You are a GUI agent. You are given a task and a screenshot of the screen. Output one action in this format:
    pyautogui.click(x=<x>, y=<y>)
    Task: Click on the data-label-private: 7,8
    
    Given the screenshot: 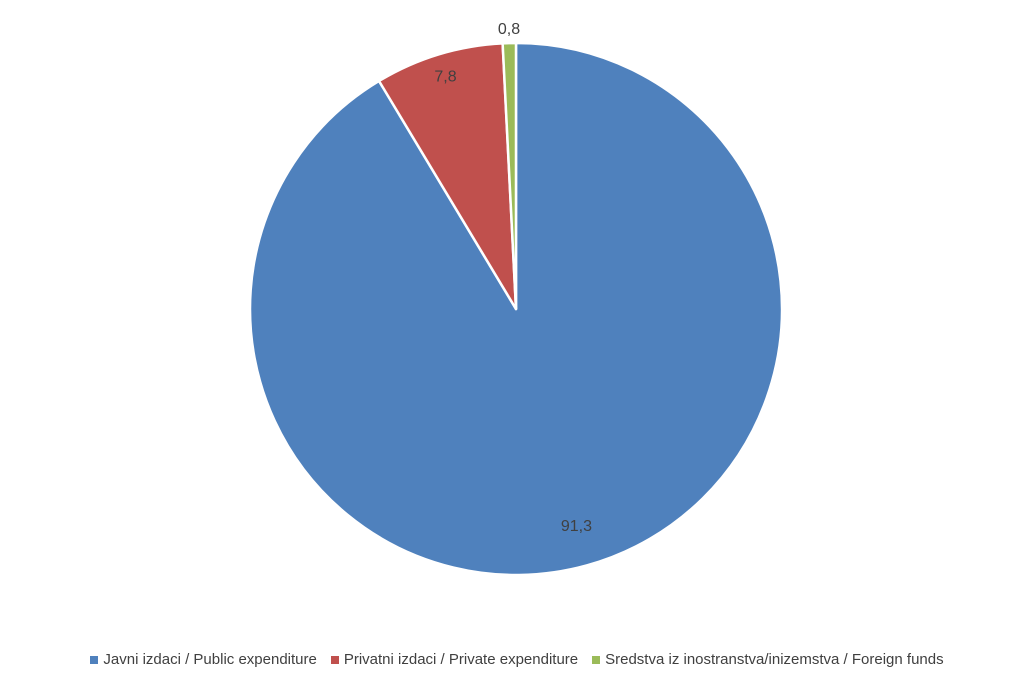 What is the action you would take?
    pyautogui.click(x=445, y=77)
    